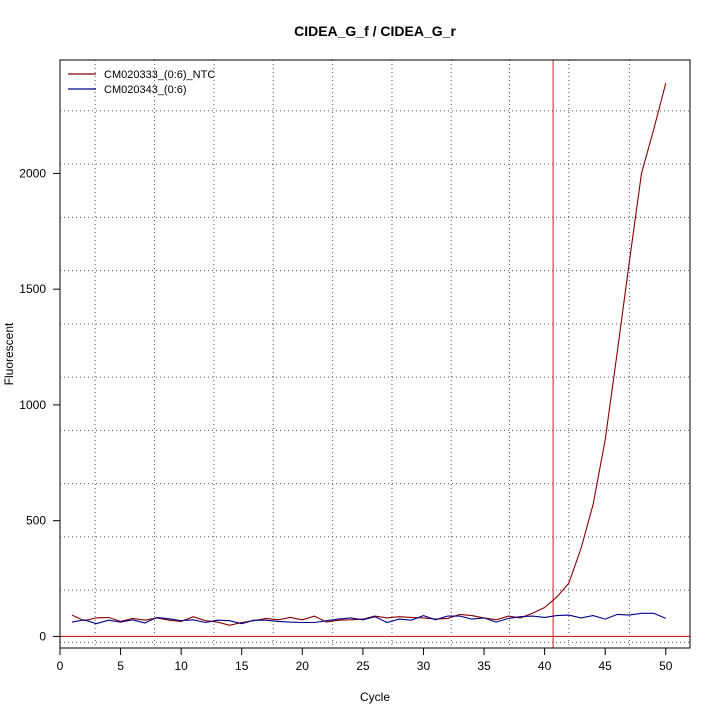 Image resolution: width=720 pixels, height=720 pixels. What do you see at coordinates (363, 666) in the screenshot?
I see `x-tick-label: 25` at bounding box center [363, 666].